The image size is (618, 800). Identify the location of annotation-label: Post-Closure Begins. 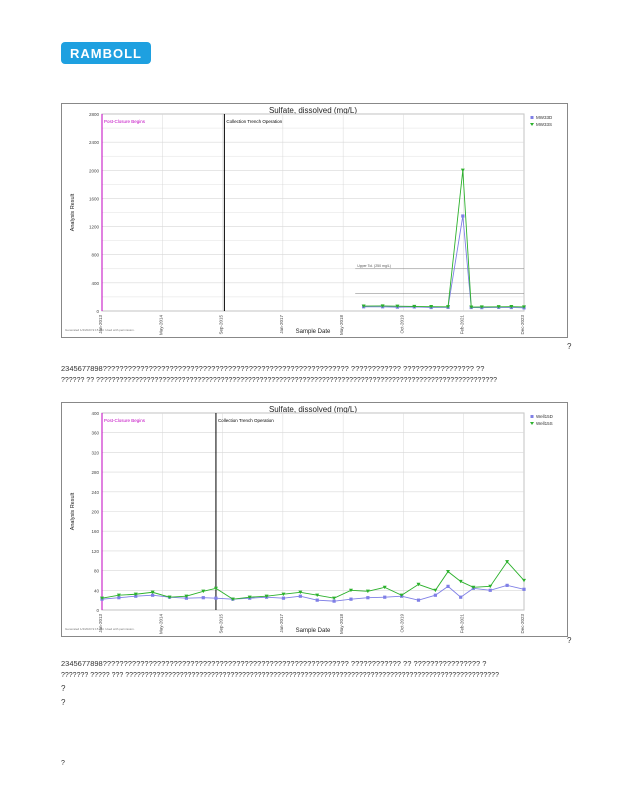
(125, 121).